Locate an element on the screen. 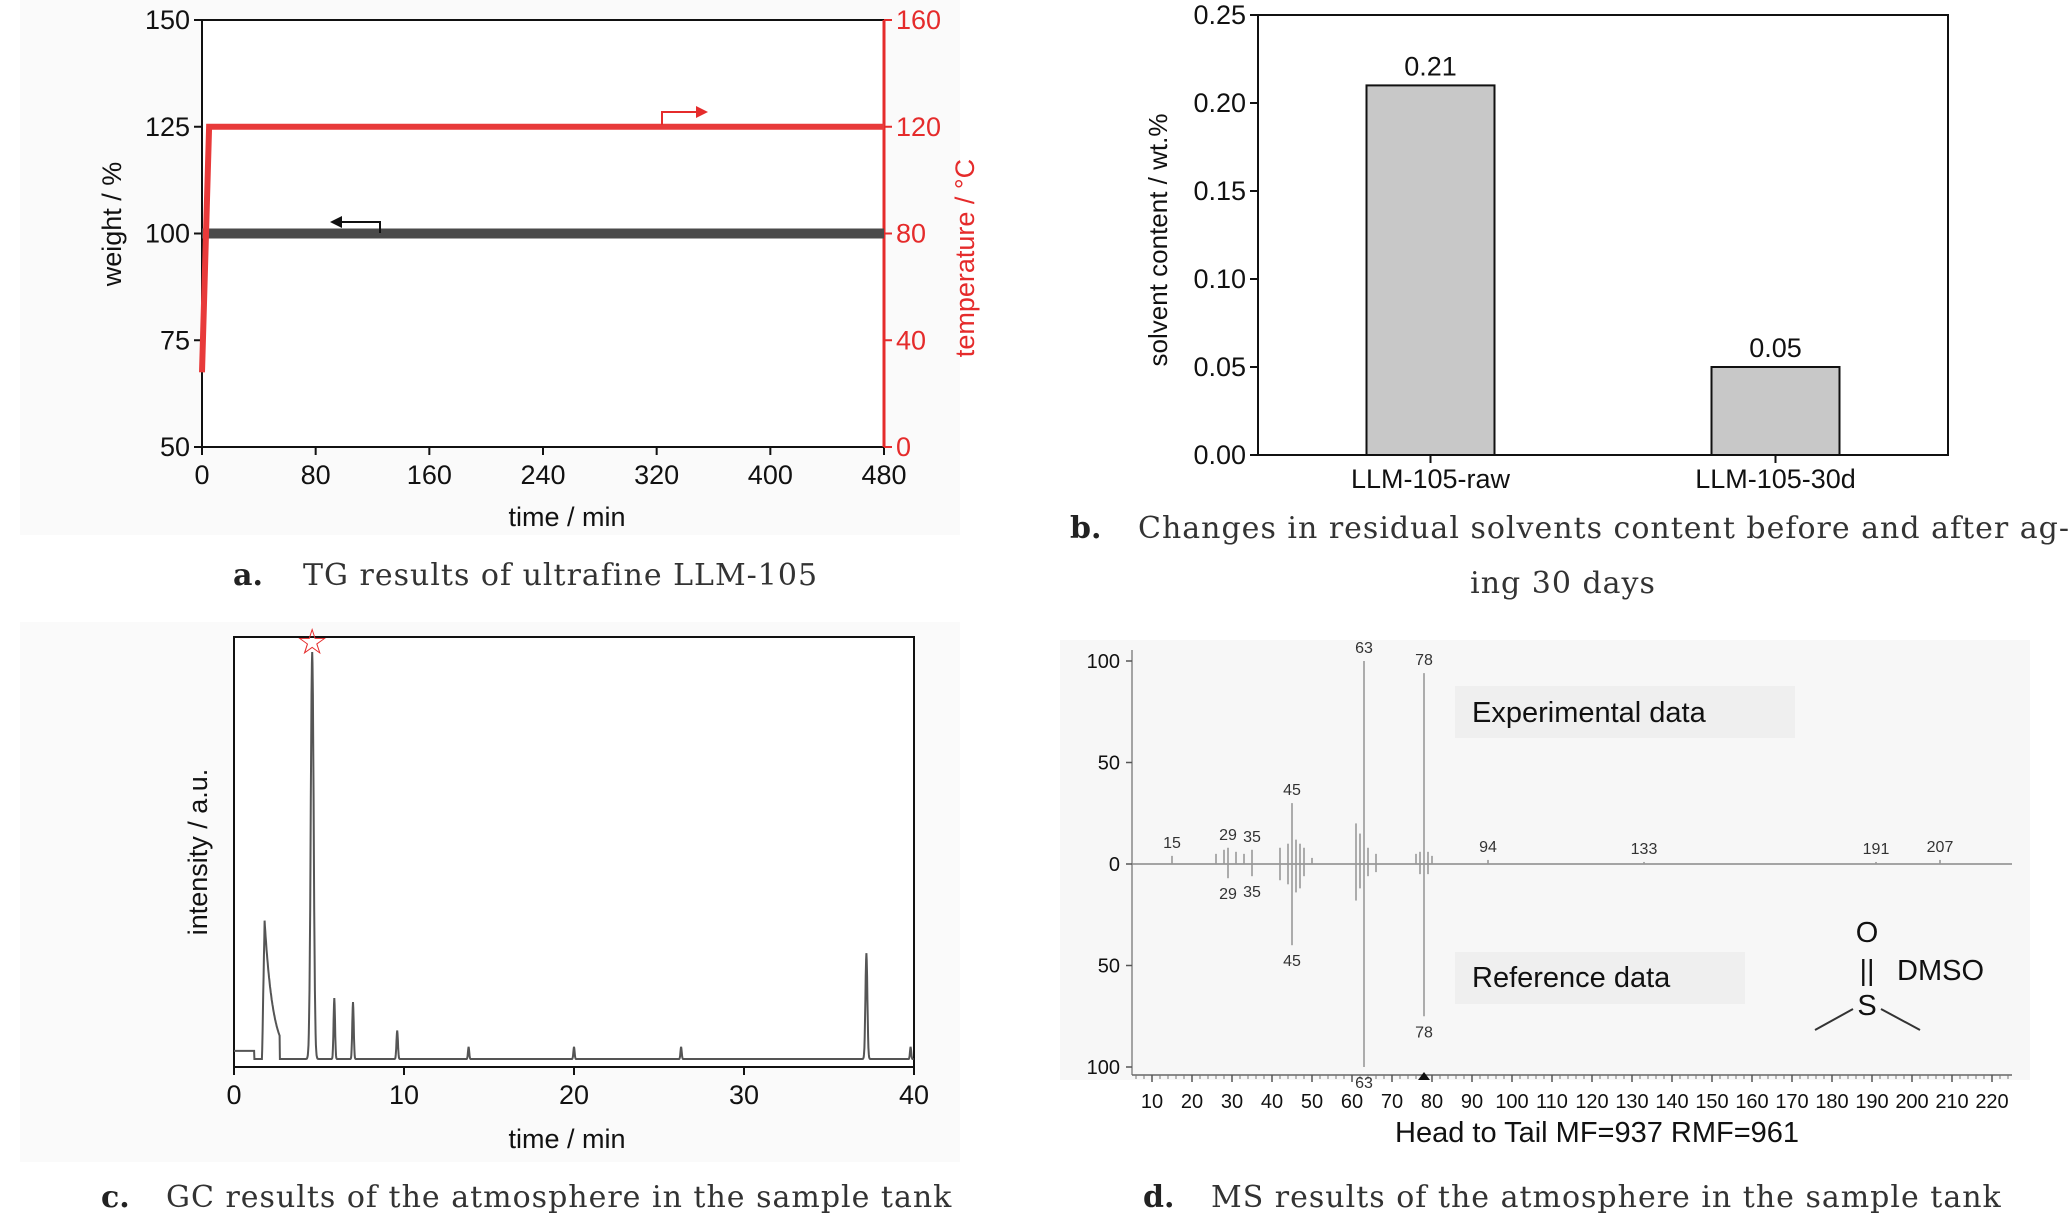 The width and height of the screenshot is (2072, 1222). panel-d-x-tick-label: 220 is located at coordinates (1991, 1102).